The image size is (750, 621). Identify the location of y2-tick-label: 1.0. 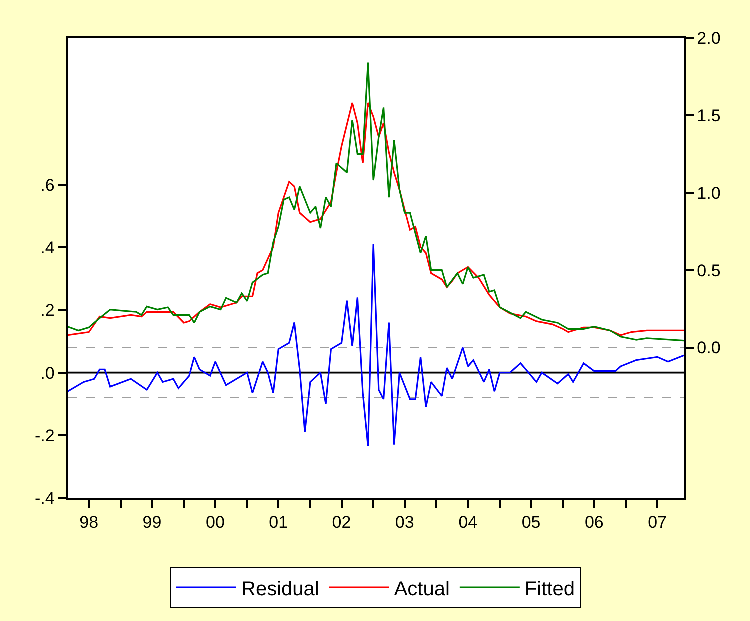
(709, 193).